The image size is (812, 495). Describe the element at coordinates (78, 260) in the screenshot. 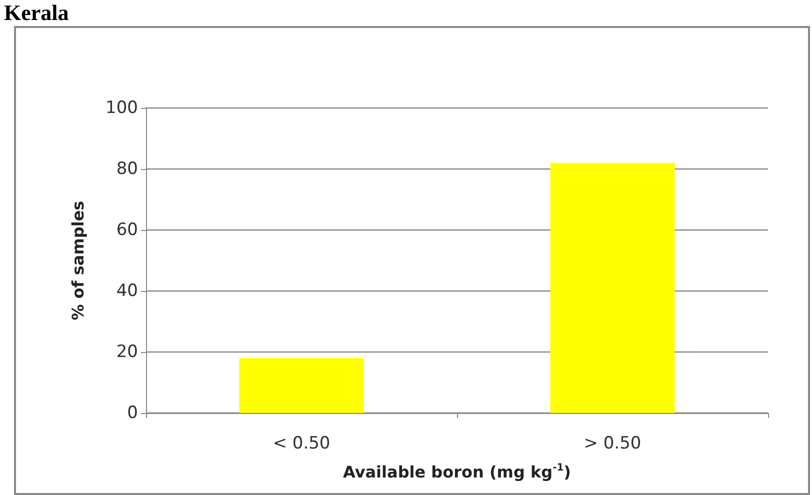

I see `y-axis-title: % of samples` at that location.